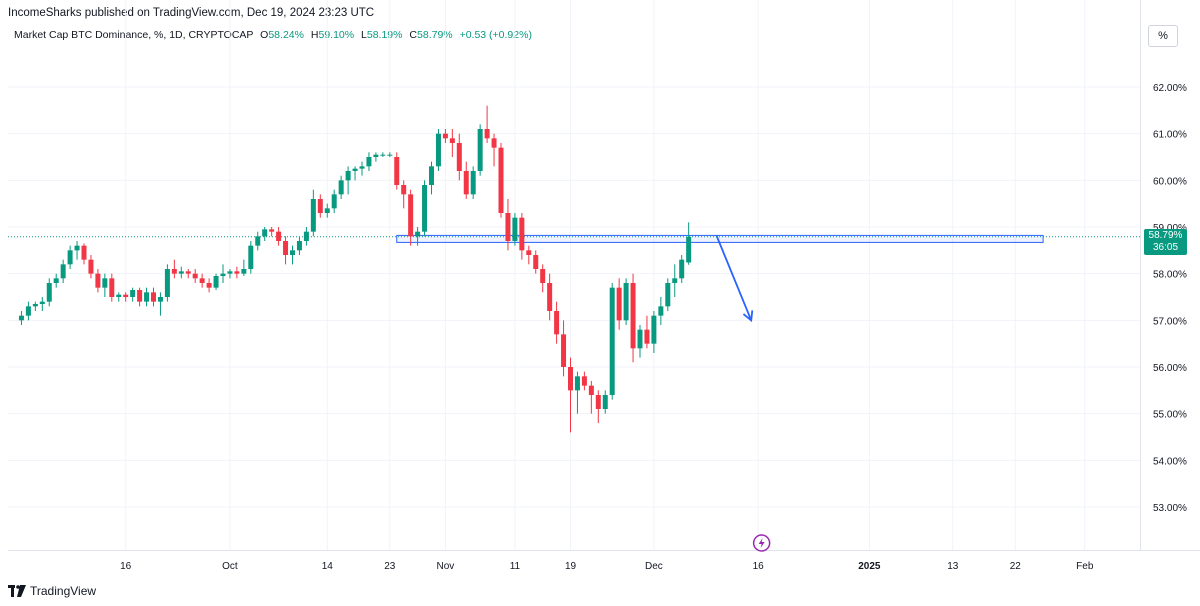 The image size is (1200, 606). Describe the element at coordinates (286, 35) in the screenshot. I see `open-value: 58.24%` at that location.